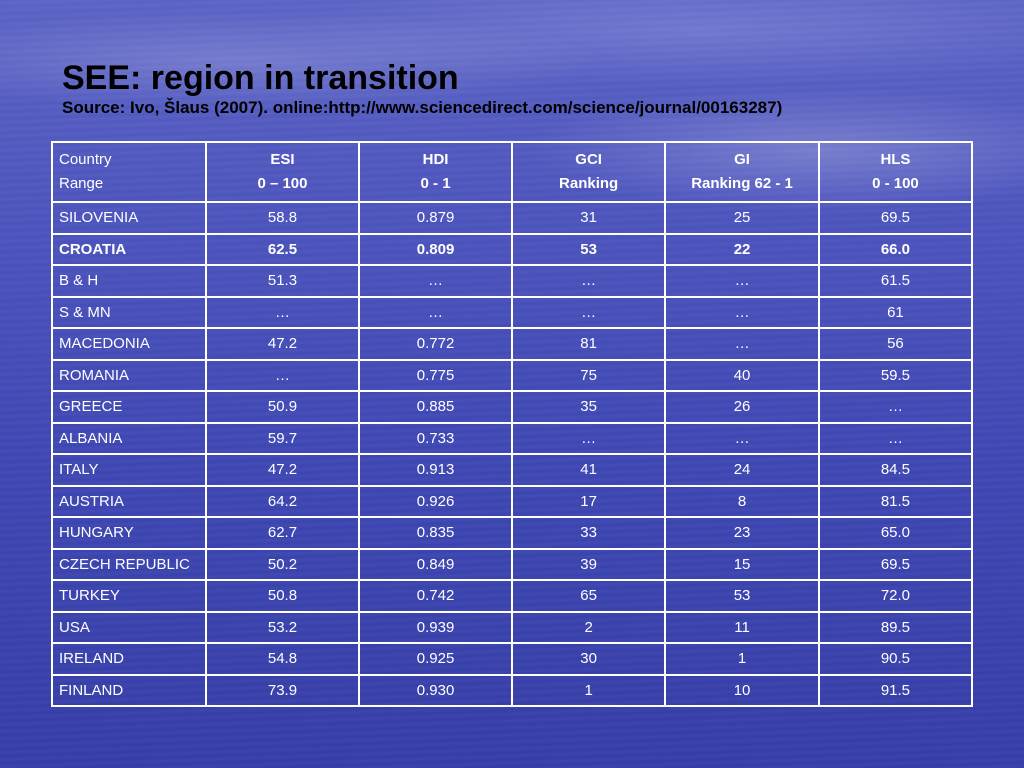 The image size is (1024, 768). Describe the element at coordinates (742, 564) in the screenshot. I see `cell-gi: 15` at that location.